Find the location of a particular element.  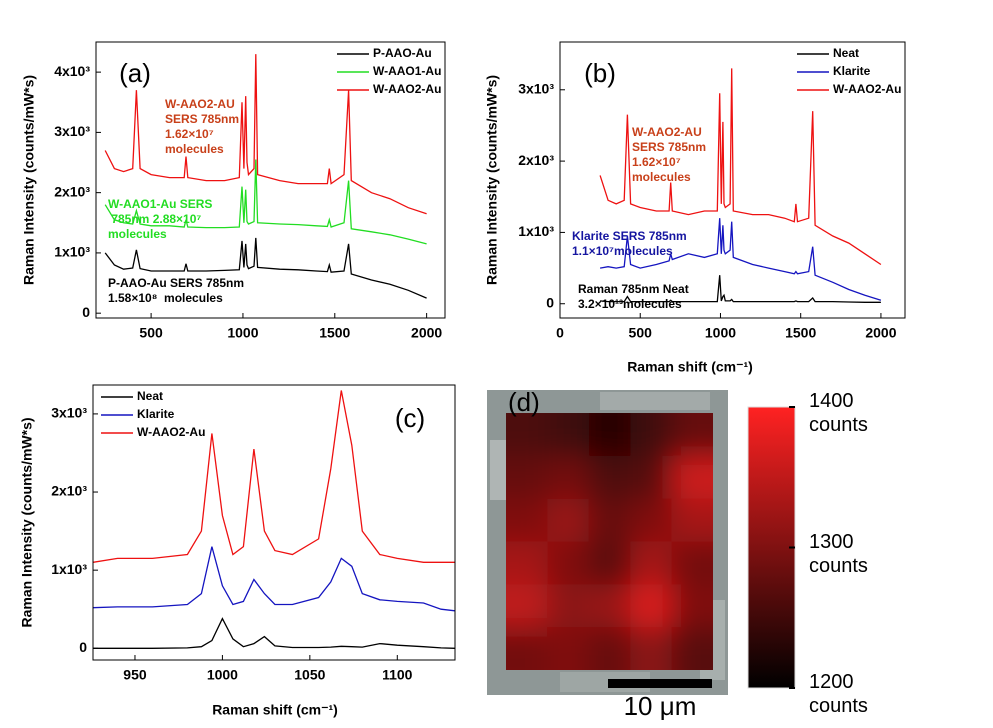

panel-label: (c) is located at coordinates (410, 418).